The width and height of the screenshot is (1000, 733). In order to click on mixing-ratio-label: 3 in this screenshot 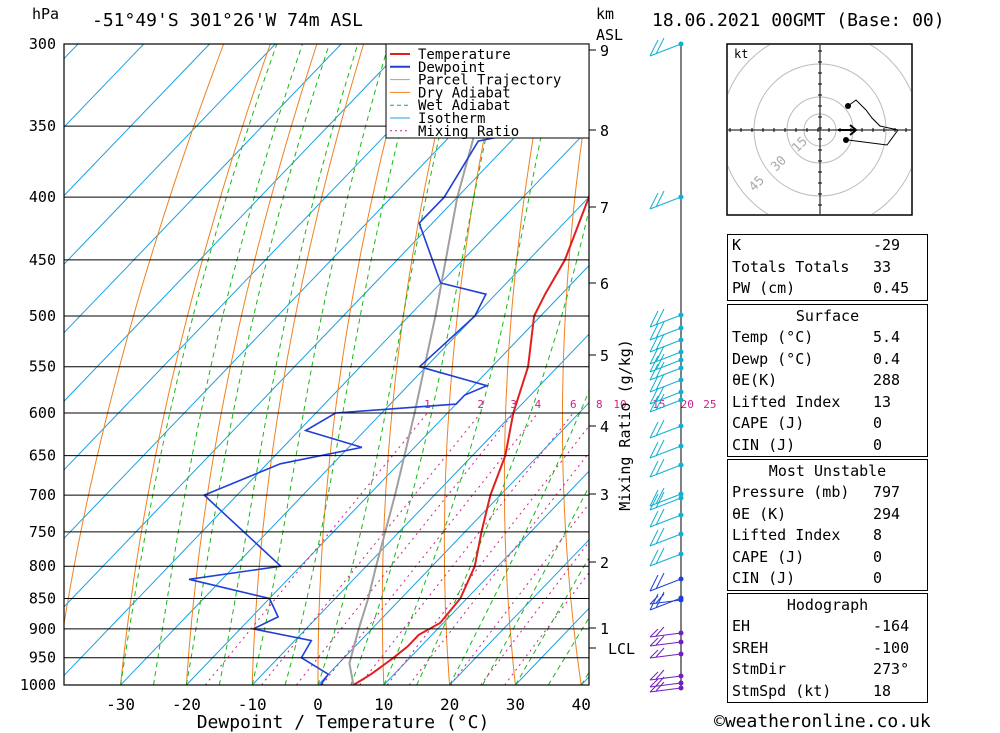, I will do `click(513, 404)`.